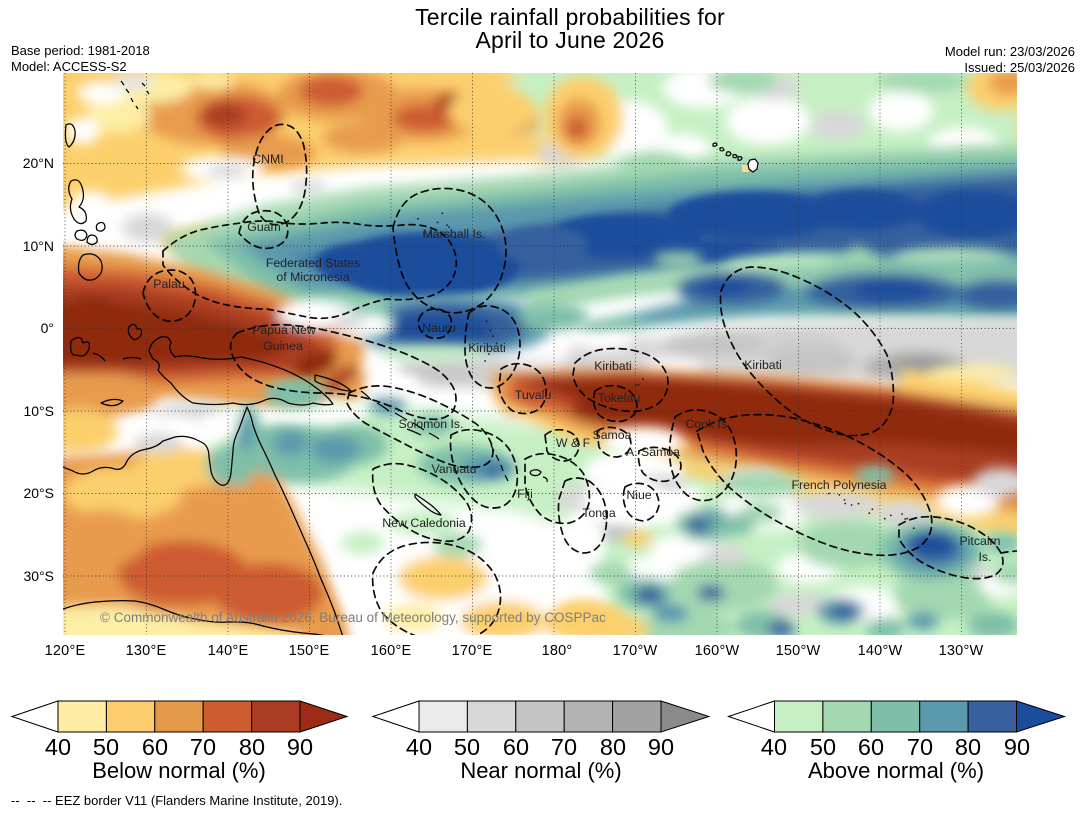 The width and height of the screenshot is (1085, 816). I want to click on svg-text: Samoa, so click(612, 435).